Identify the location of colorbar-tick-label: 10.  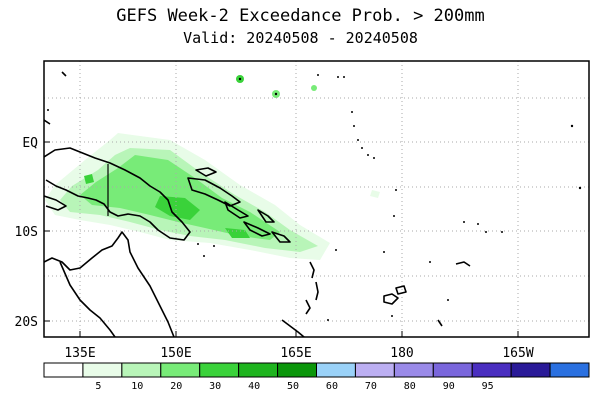
(137, 386).